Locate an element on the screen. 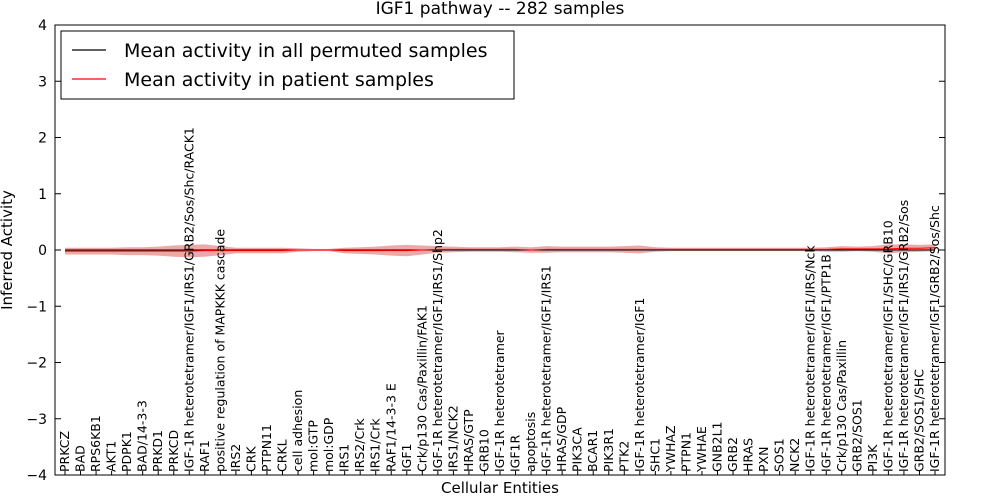 The image size is (1000, 500). x-tick-label: PIK3R1 is located at coordinates (608, 450).